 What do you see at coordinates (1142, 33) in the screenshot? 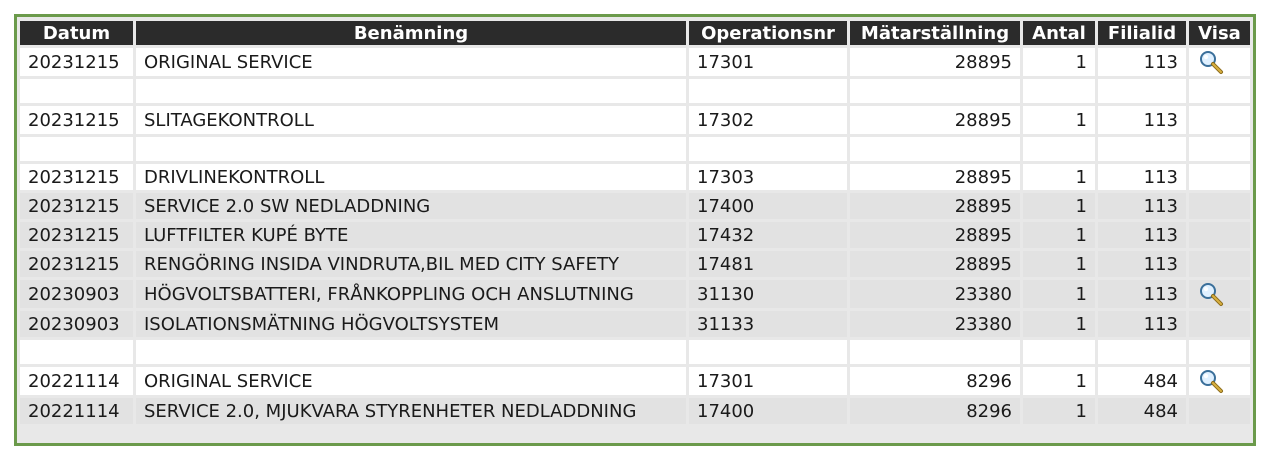
I see `column-header-filialid: Filialid` at bounding box center [1142, 33].